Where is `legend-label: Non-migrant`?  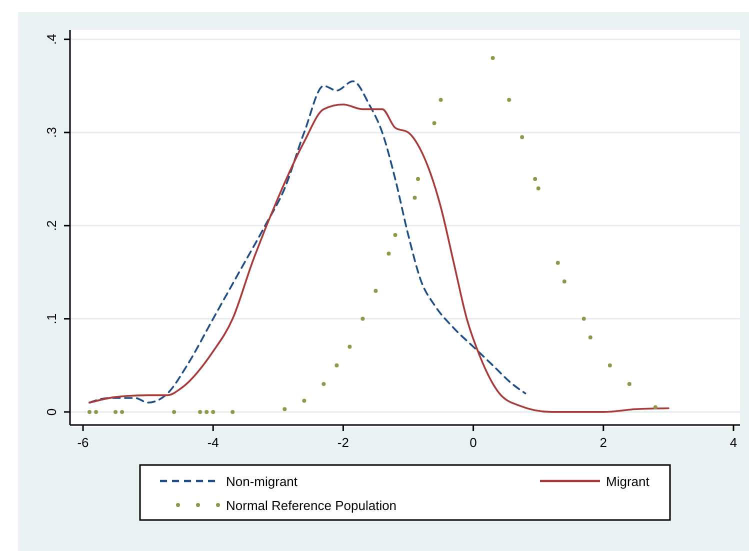
legend-label: Non-migrant is located at coordinates (262, 481).